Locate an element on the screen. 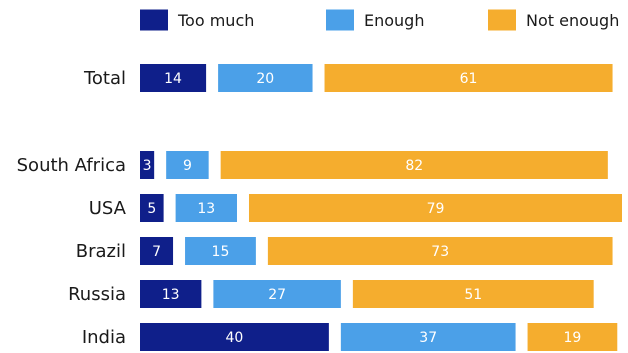 The width and height of the screenshot is (628, 353). category-label-india: India is located at coordinates (104, 337).